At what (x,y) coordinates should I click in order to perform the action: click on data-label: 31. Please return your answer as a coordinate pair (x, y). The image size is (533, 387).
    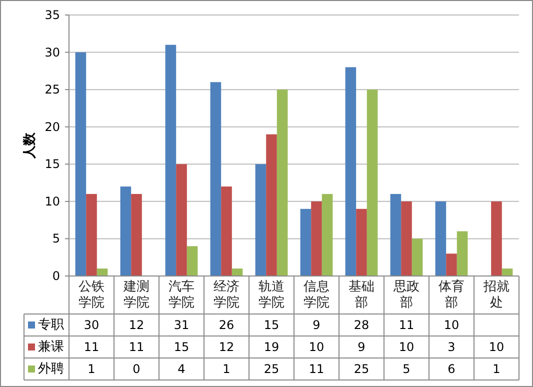
    Looking at the image, I should click on (182, 325).